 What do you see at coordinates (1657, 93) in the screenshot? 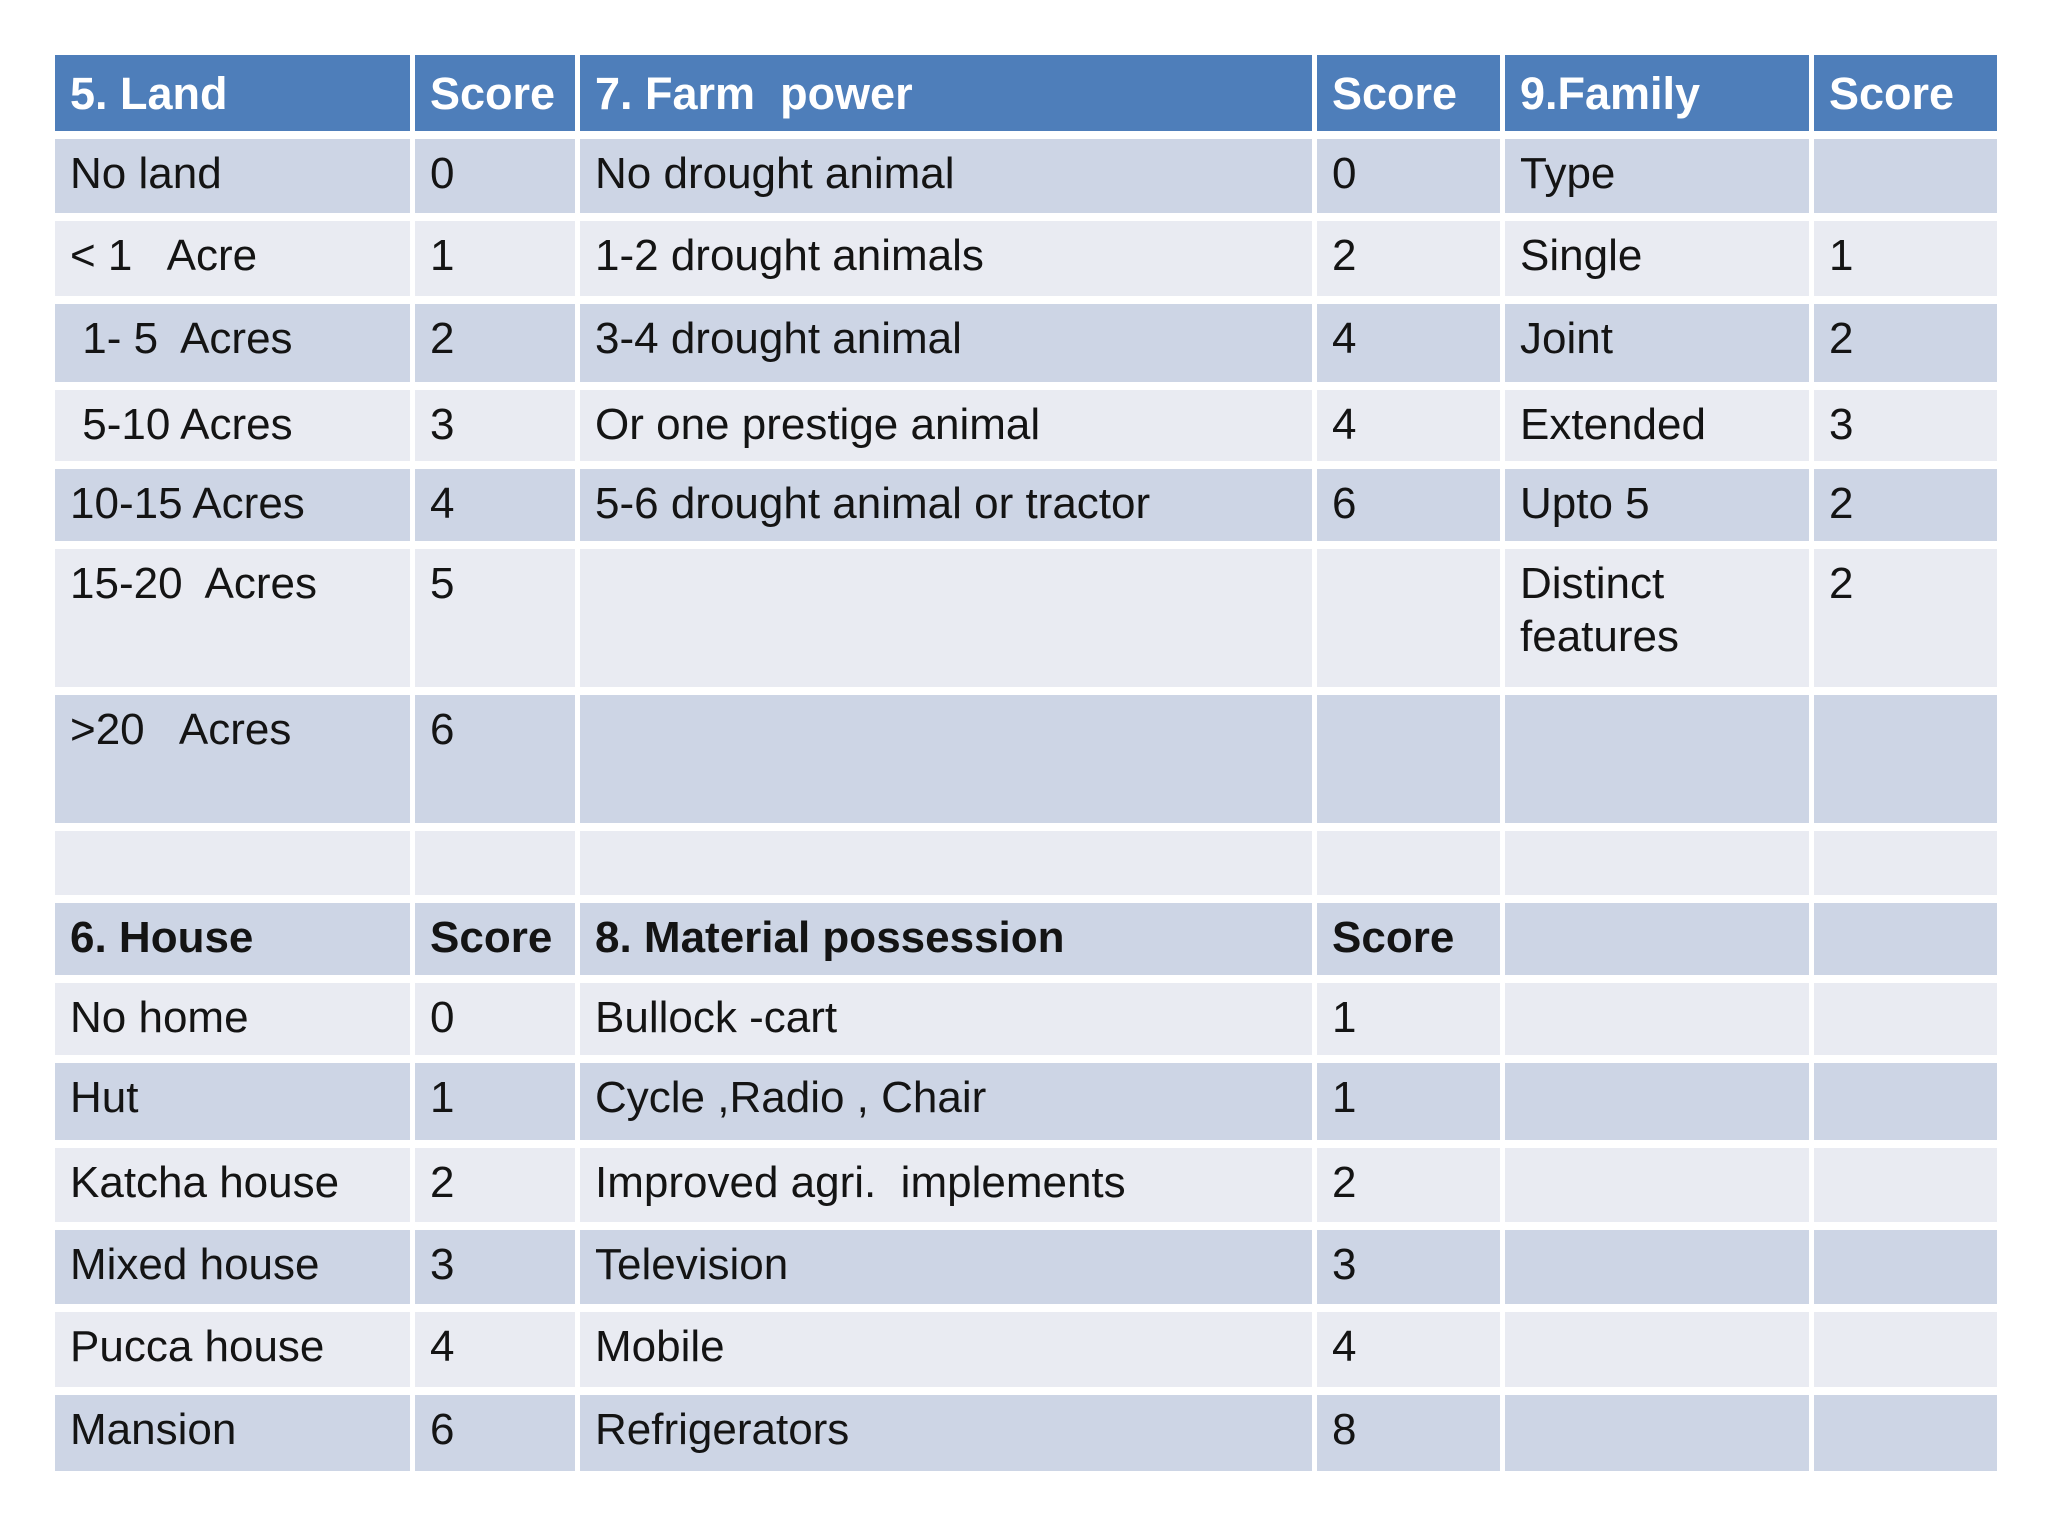
I see `column-header-family: 9.Family` at bounding box center [1657, 93].